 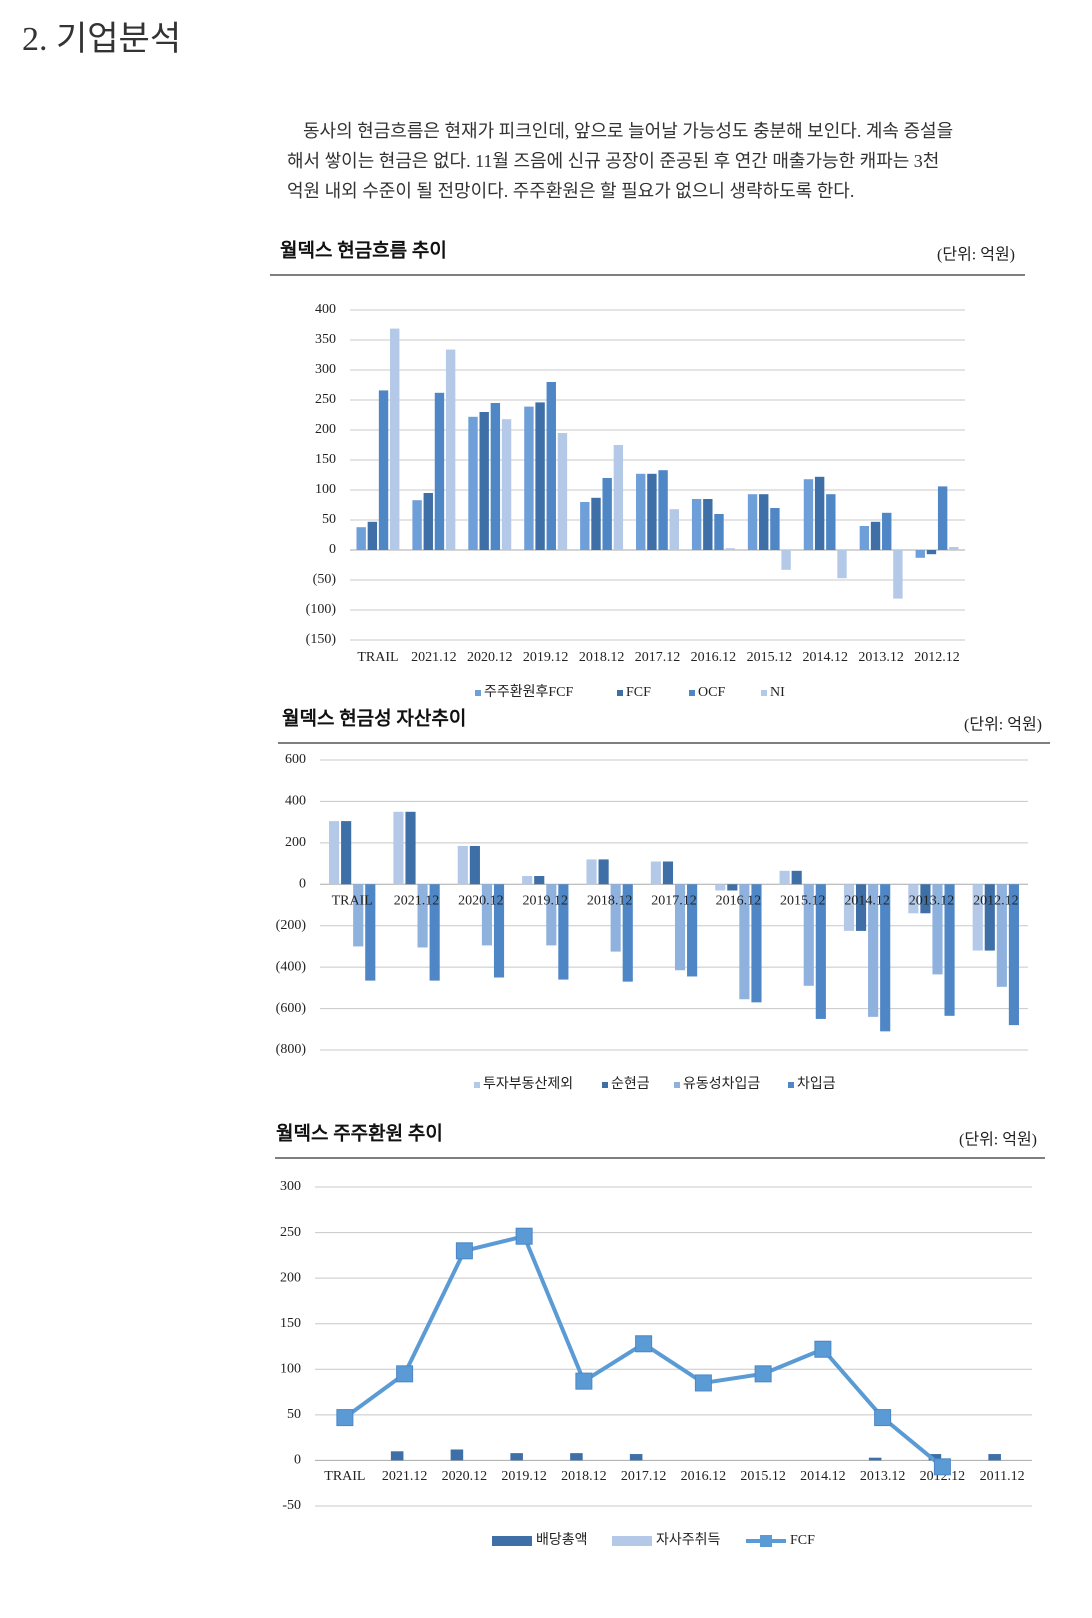 What do you see at coordinates (1003, 725) in the screenshot?
I see `unit-label: (단위: 억원)` at bounding box center [1003, 725].